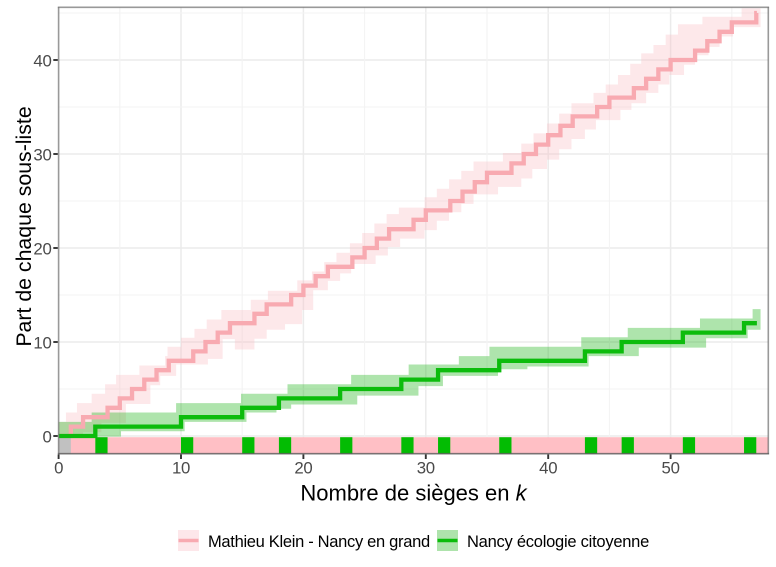 Image resolution: width=776 pixels, height=567 pixels. Describe the element at coordinates (319, 542) in the screenshot. I see `svg-text: Mathieu Klein - Nancy en grand` at that location.